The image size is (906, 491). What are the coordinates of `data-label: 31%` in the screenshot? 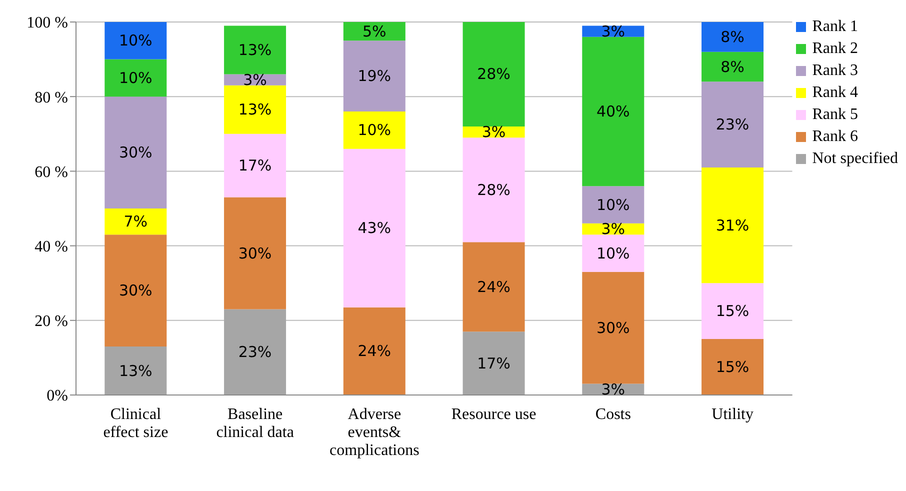 It's located at (733, 225).